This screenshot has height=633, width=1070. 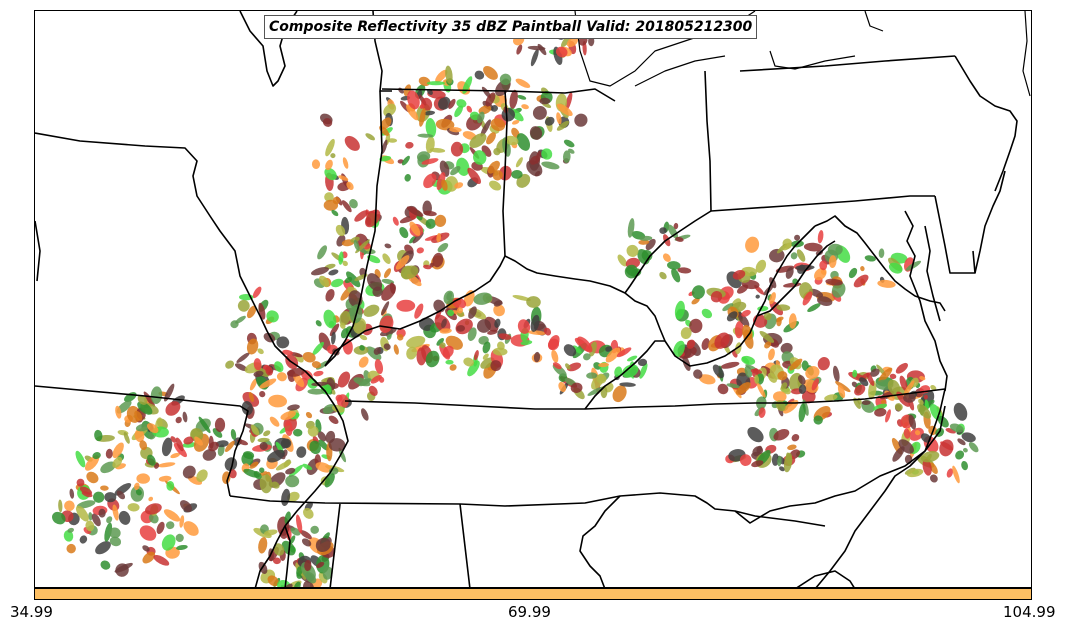 What do you see at coordinates (287, 556) in the screenshot?
I see `ms-river-south` at bounding box center [287, 556].